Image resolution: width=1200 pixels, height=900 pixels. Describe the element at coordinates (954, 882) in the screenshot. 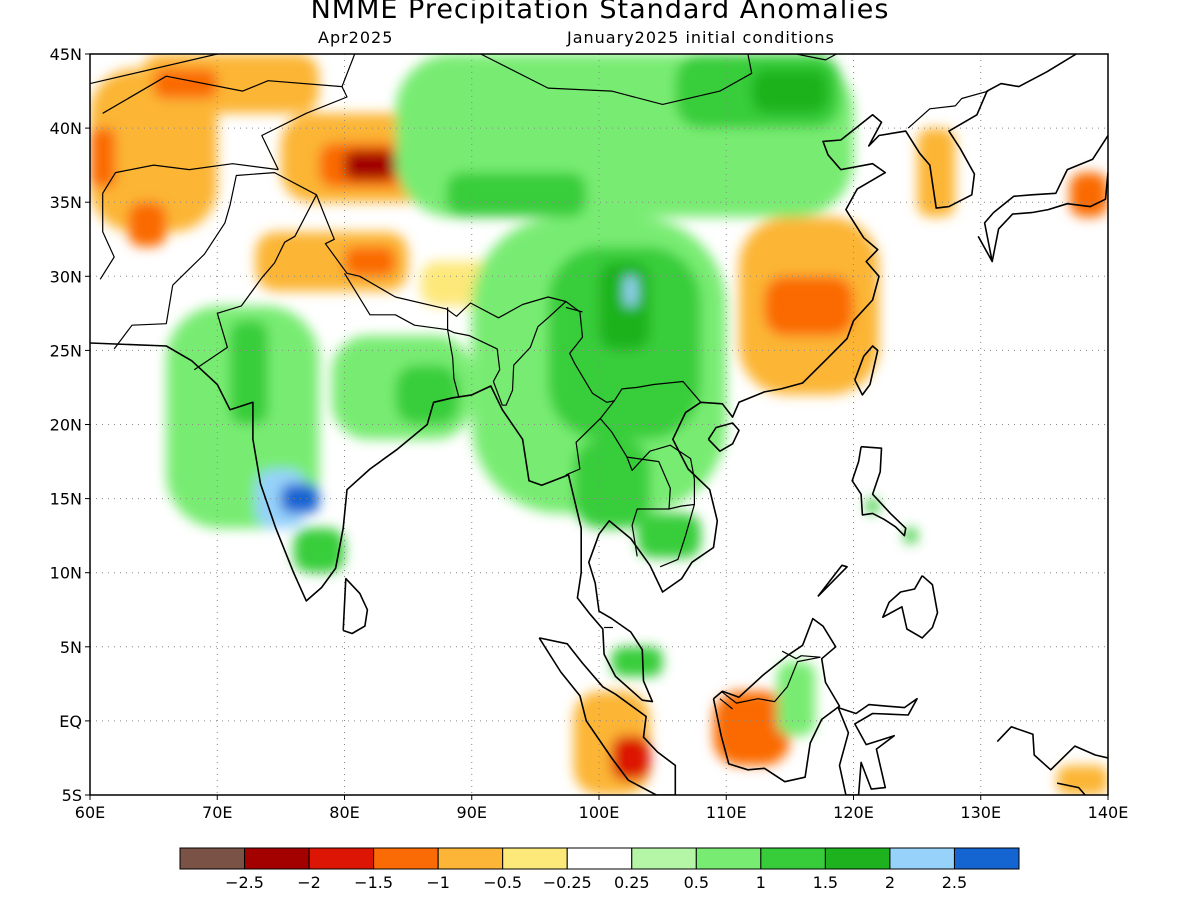

I see `colorbar-label: 2.5` at that location.